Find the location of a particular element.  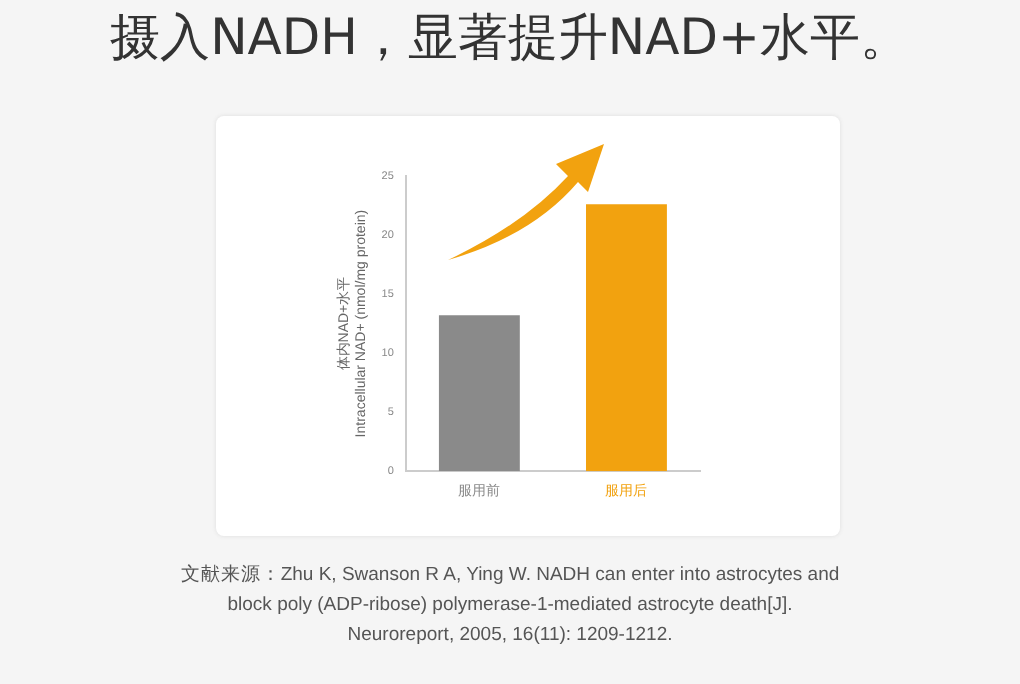

text: 文献来源：Zhu K, Swanson R A, Ying W. NADH can enter into astrocytes and block poly (ADP-ribose) polymerase-1-mediated astrocyte death[J]. Neuroreport, 2005, 16(11): 1209-1212. is located at coordinates (510, 606).